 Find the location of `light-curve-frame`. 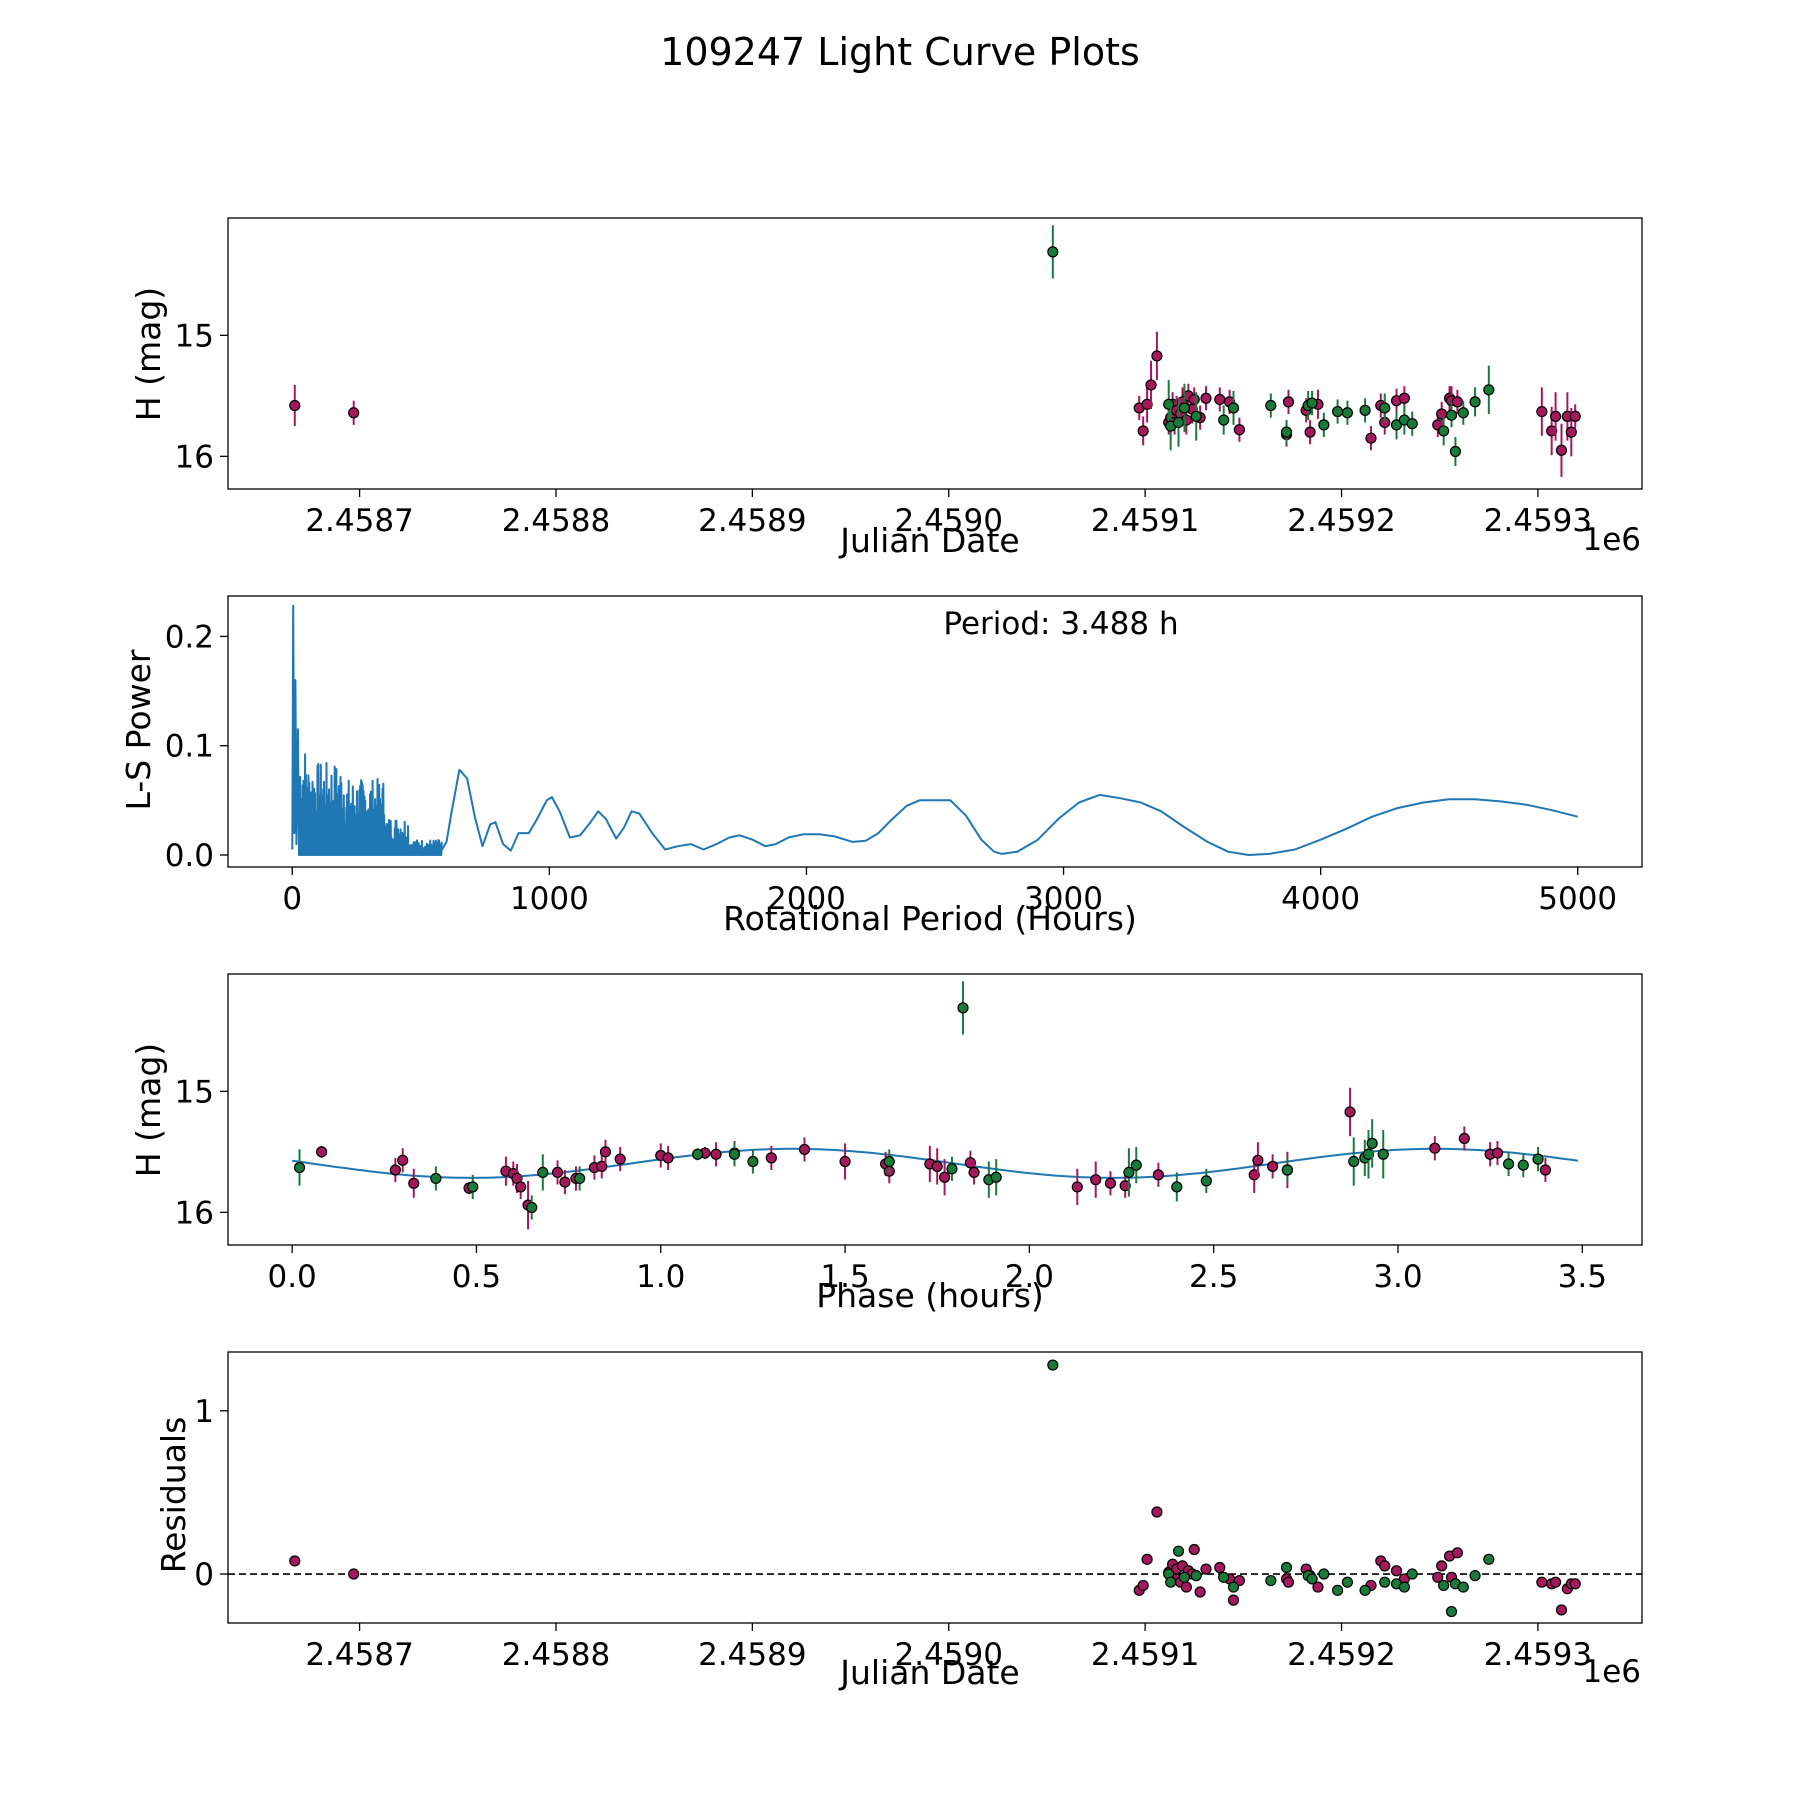

light-curve-frame is located at coordinates (935, 353).